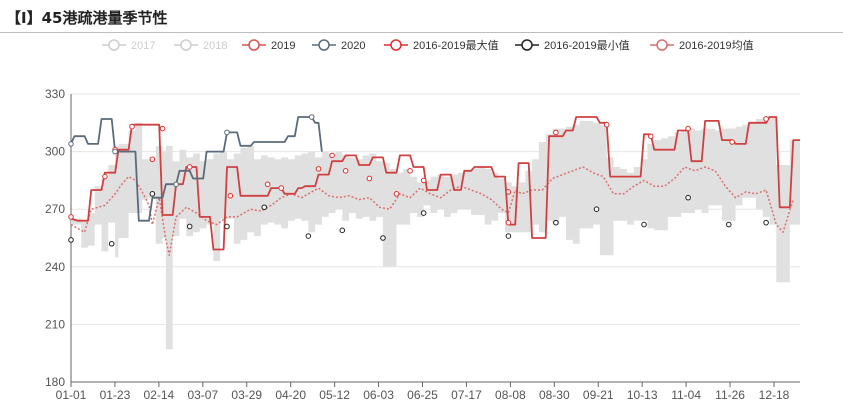  Describe the element at coordinates (774, 395) in the screenshot. I see `x-tick-label: 12-18` at that location.